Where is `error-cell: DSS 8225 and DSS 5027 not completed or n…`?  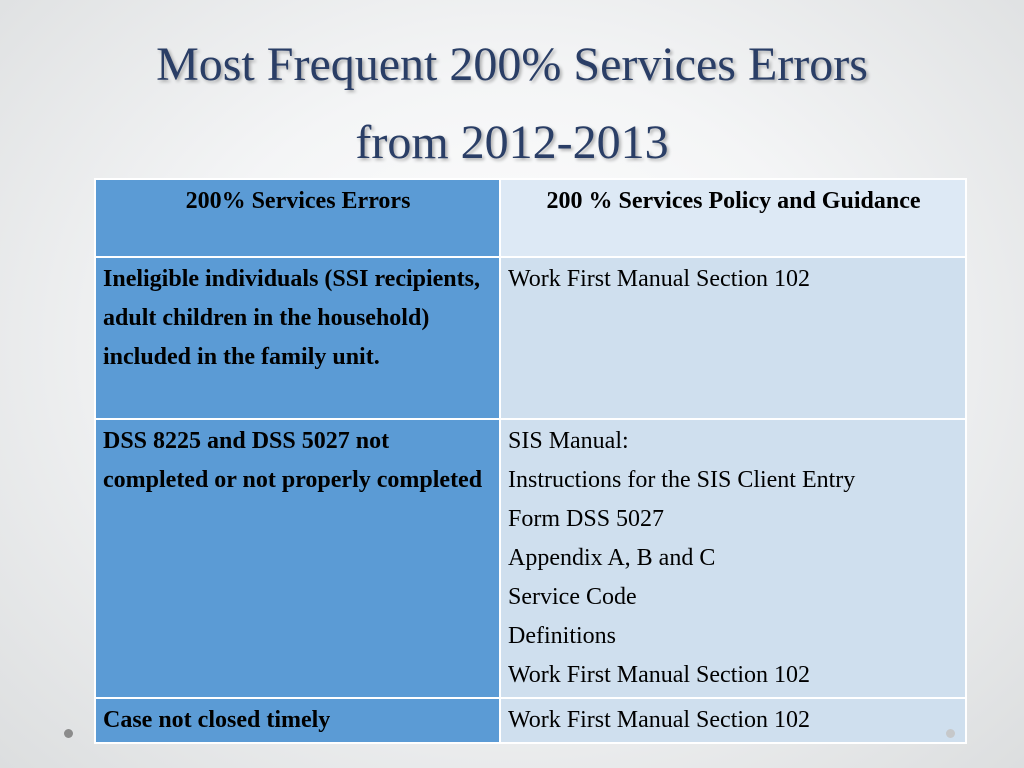 error-cell: DSS 8225 and DSS 5027 not completed or n… is located at coordinates (297, 558).